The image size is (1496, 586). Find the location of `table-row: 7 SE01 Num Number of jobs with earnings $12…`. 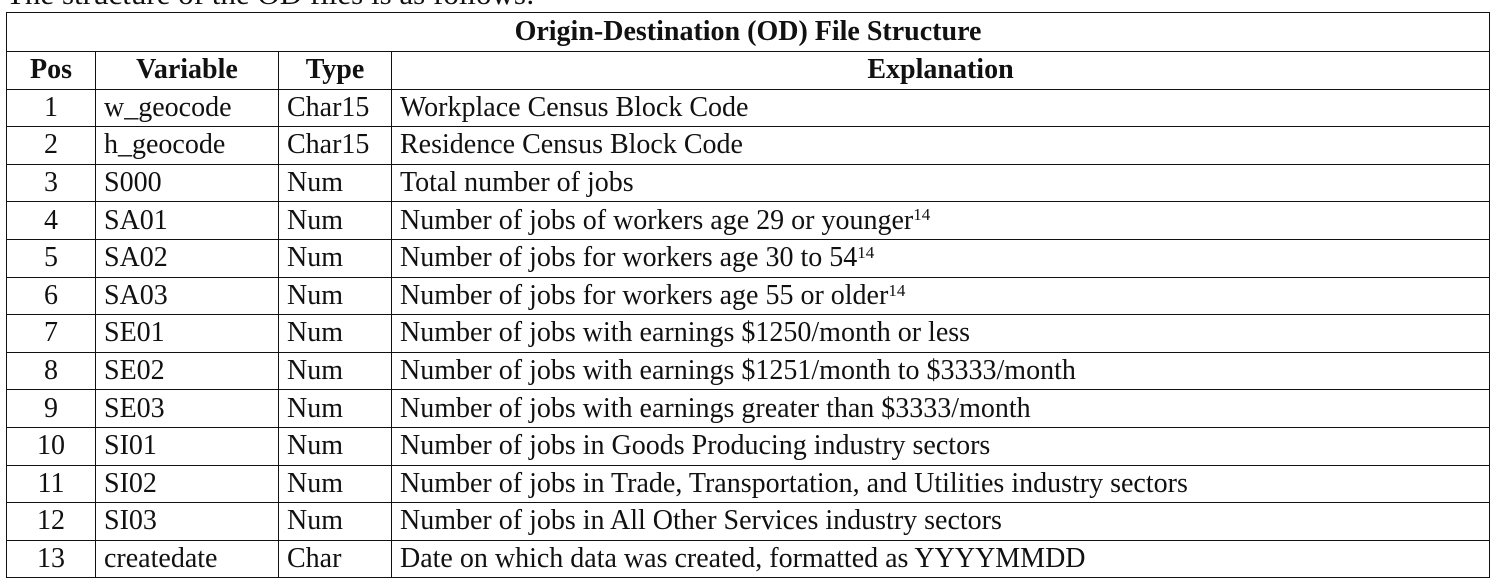

table-row: 7 SE01 Num Number of jobs with earnings $12… is located at coordinates (748, 333).